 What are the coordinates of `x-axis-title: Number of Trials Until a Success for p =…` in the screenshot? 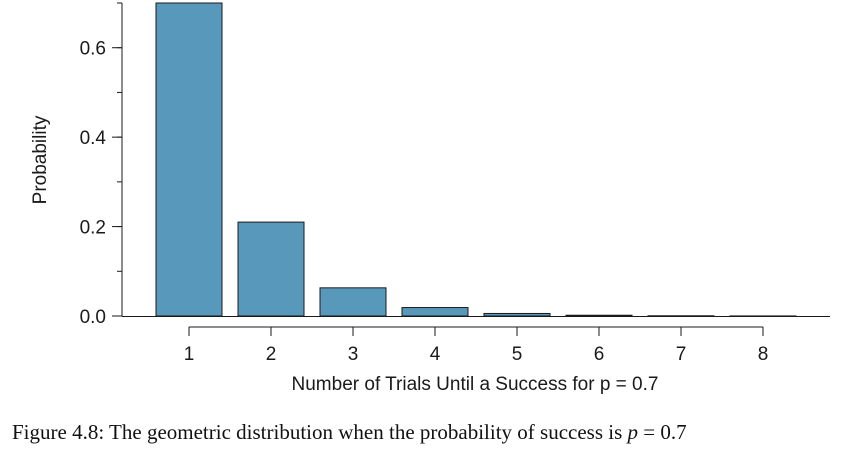 It's located at (475, 384).